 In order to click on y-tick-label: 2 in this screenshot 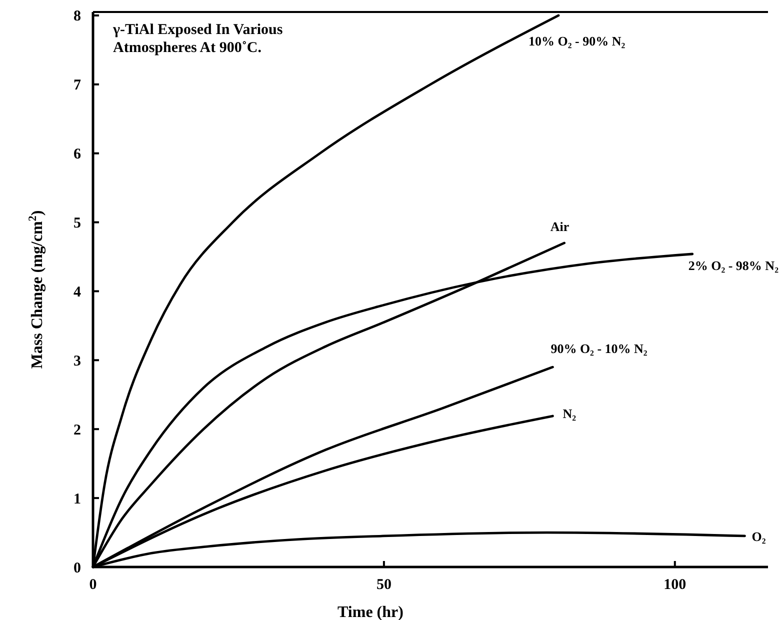, I will do `click(77, 430)`.